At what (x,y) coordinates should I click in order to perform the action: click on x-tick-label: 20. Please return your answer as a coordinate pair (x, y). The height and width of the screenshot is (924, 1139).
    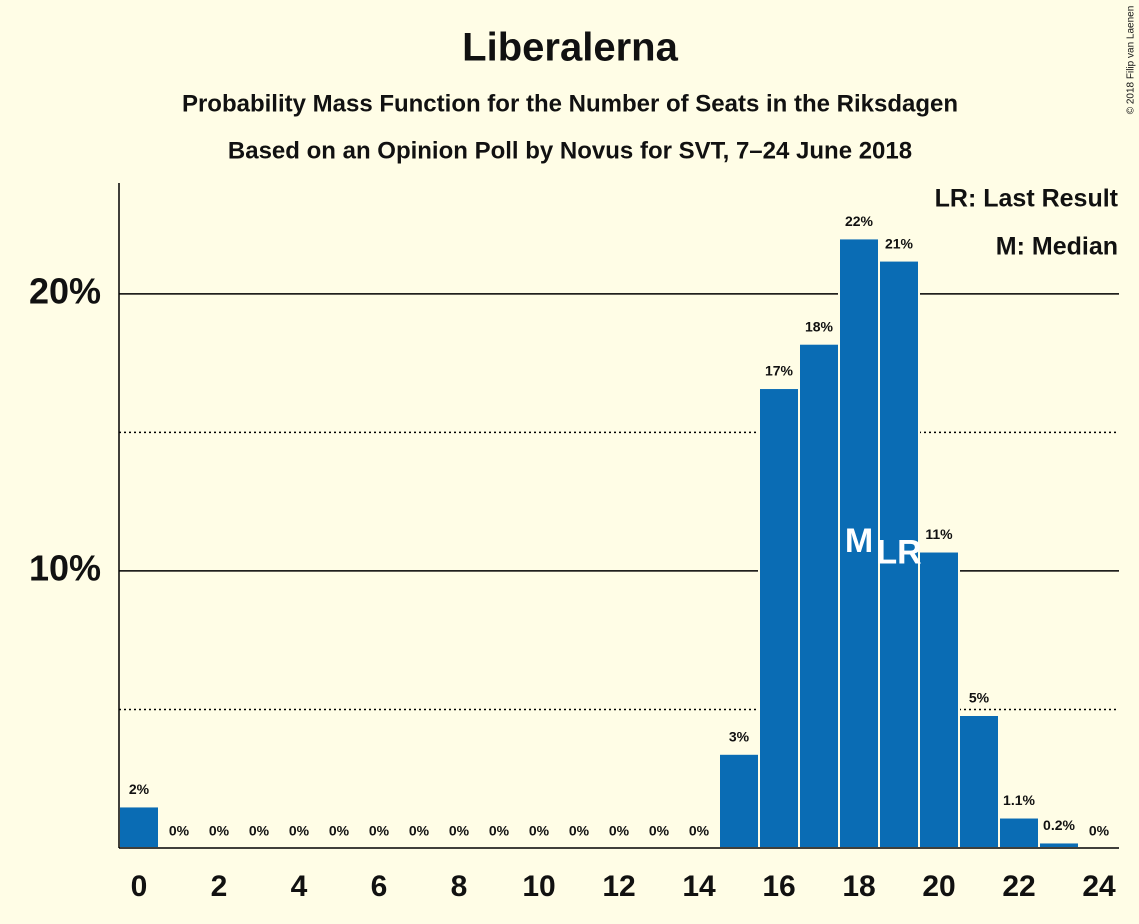
    Looking at the image, I should click on (938, 886).